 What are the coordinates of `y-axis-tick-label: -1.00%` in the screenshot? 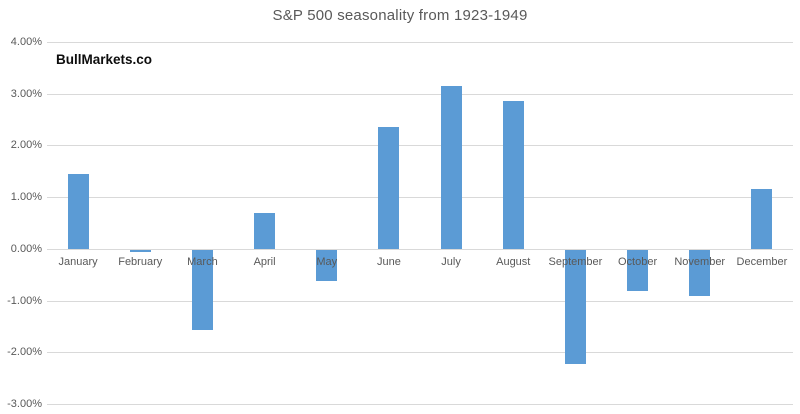 It's located at (24, 300).